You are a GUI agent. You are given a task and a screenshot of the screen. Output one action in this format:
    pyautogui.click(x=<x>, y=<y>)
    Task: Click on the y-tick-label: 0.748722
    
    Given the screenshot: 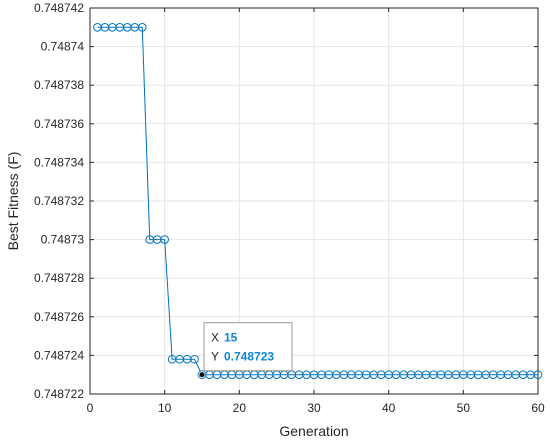 What is the action you would take?
    pyautogui.click(x=59, y=394)
    